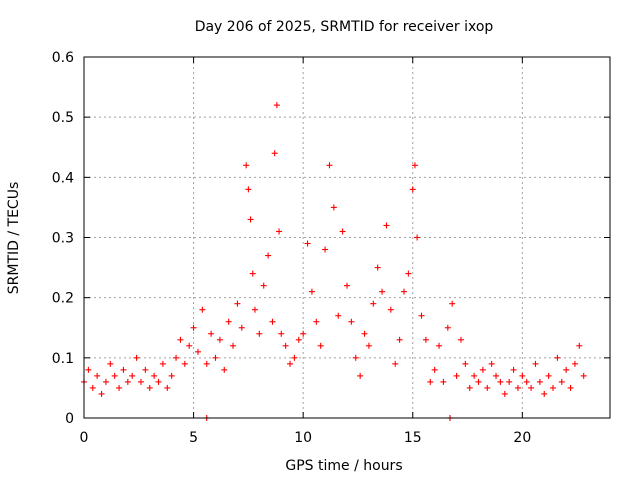  I want to click on y-tick-label: 0.2, so click(63, 299).